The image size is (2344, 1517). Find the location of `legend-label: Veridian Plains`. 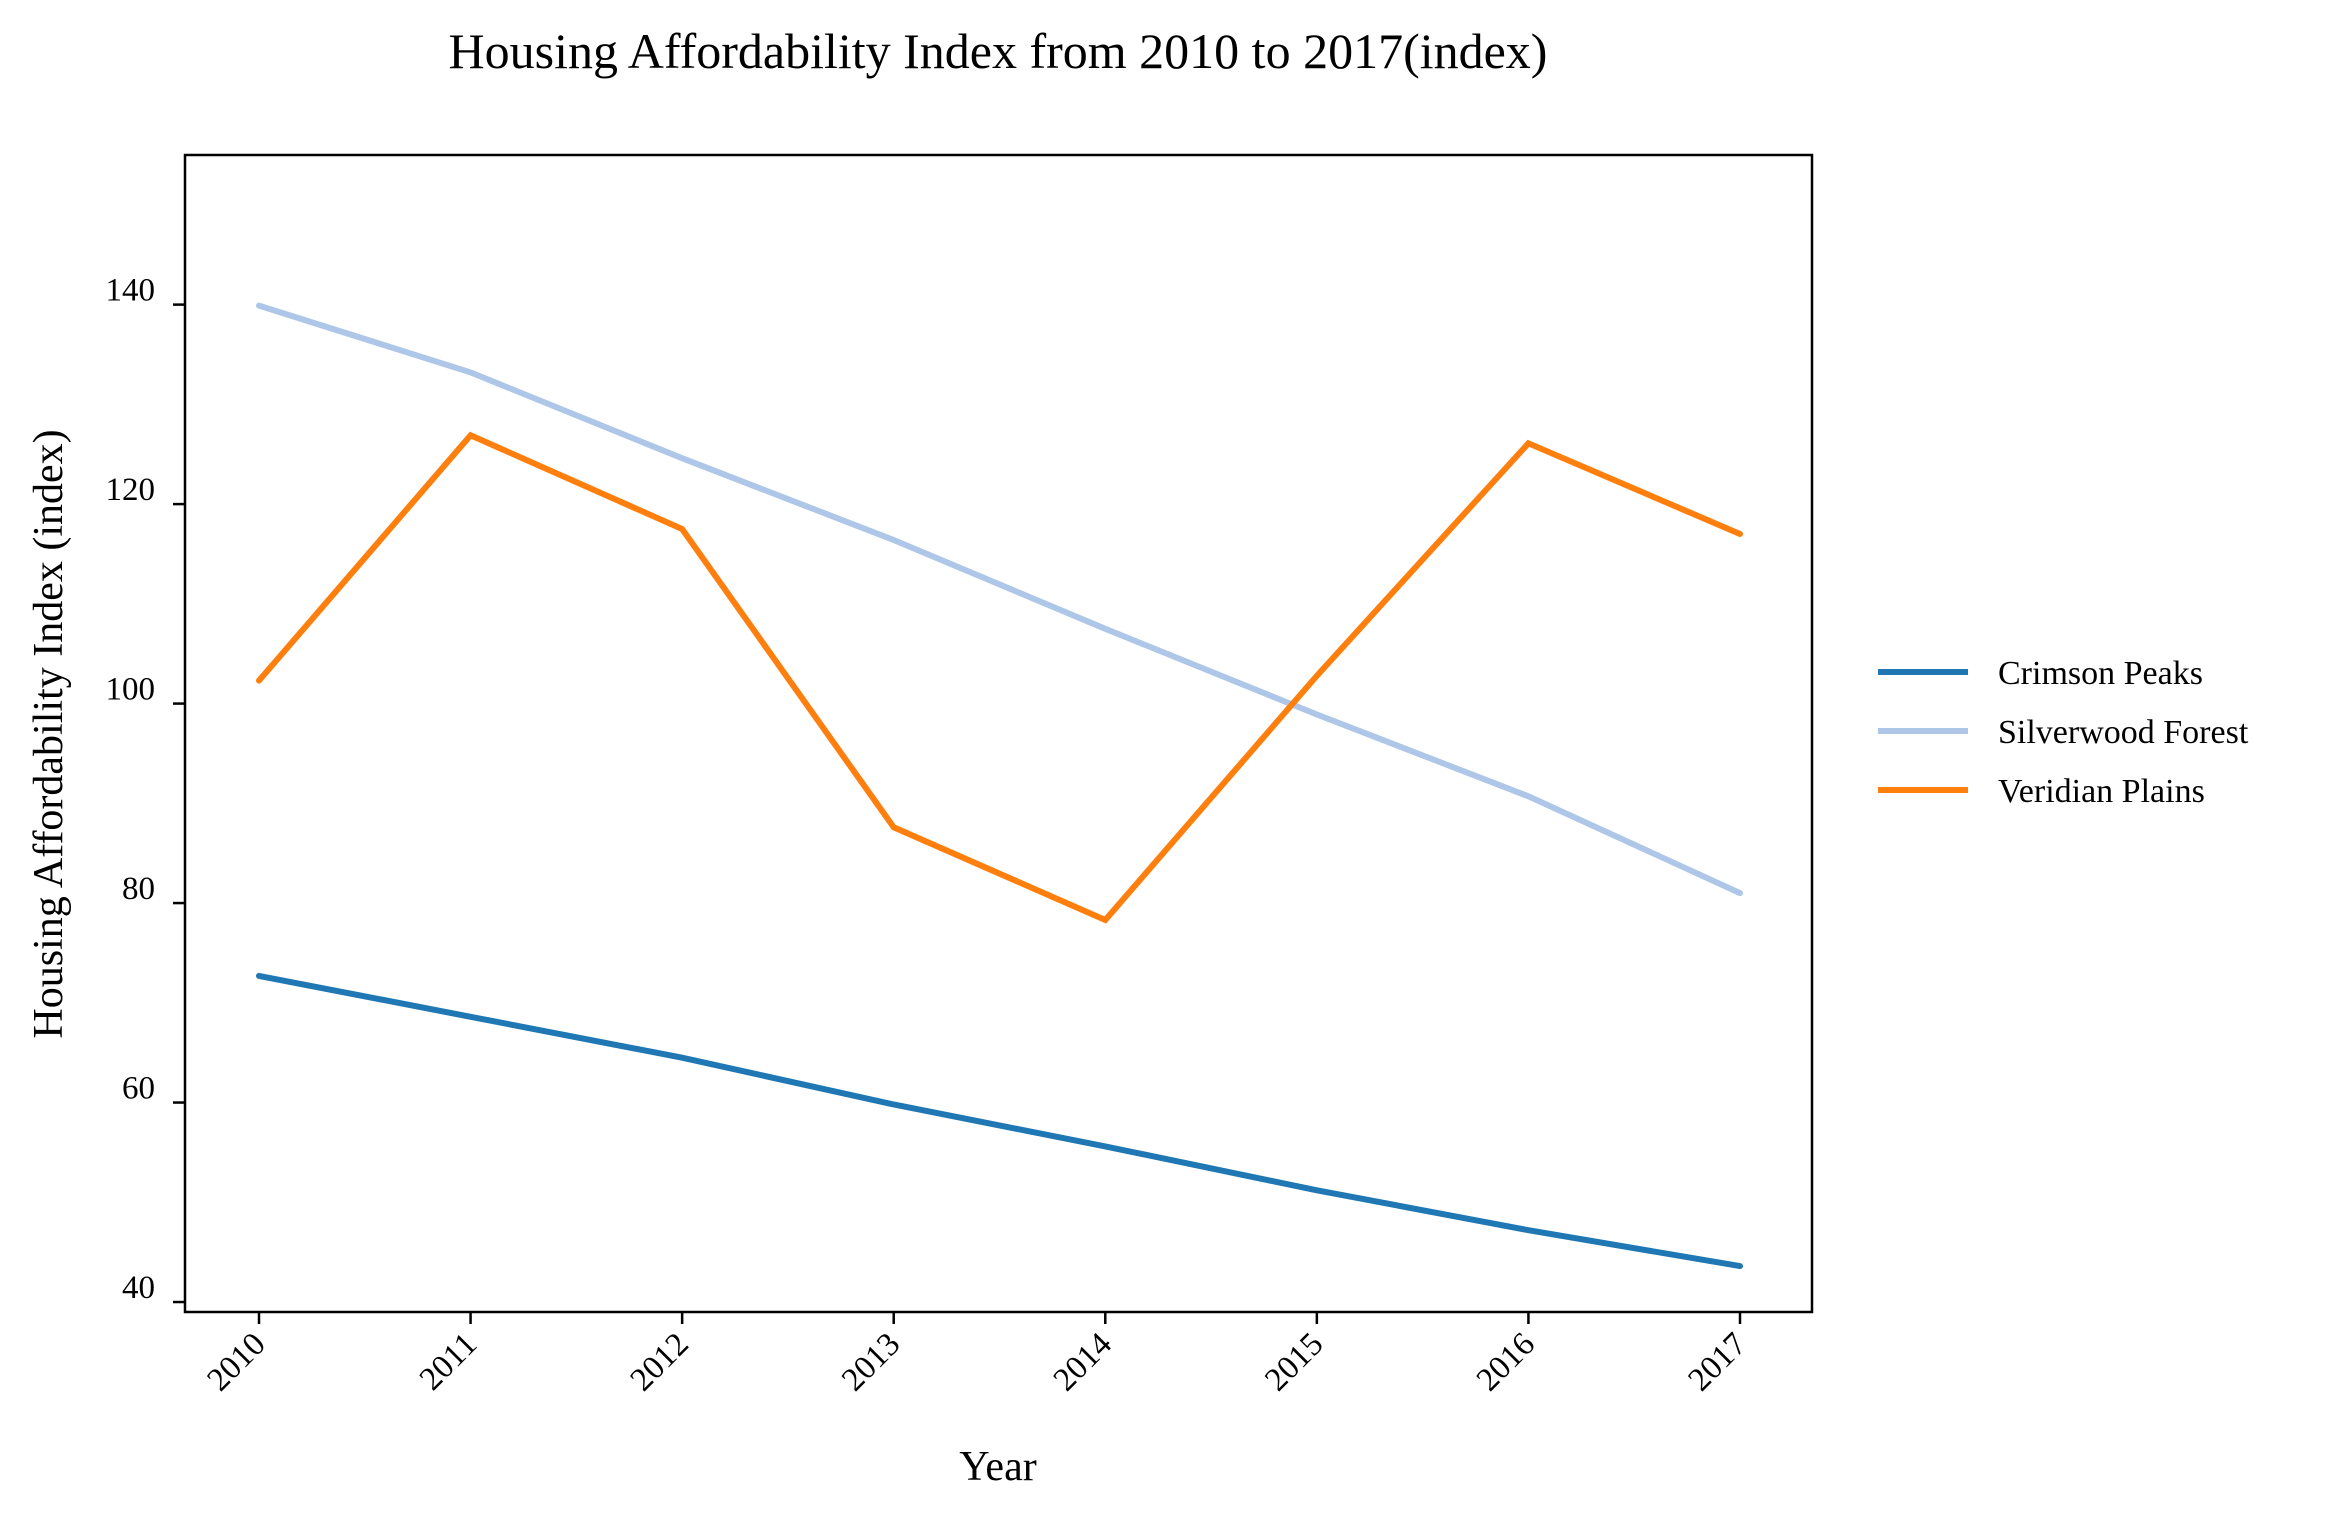

legend-label: Veridian Plains is located at coordinates (2101, 791).